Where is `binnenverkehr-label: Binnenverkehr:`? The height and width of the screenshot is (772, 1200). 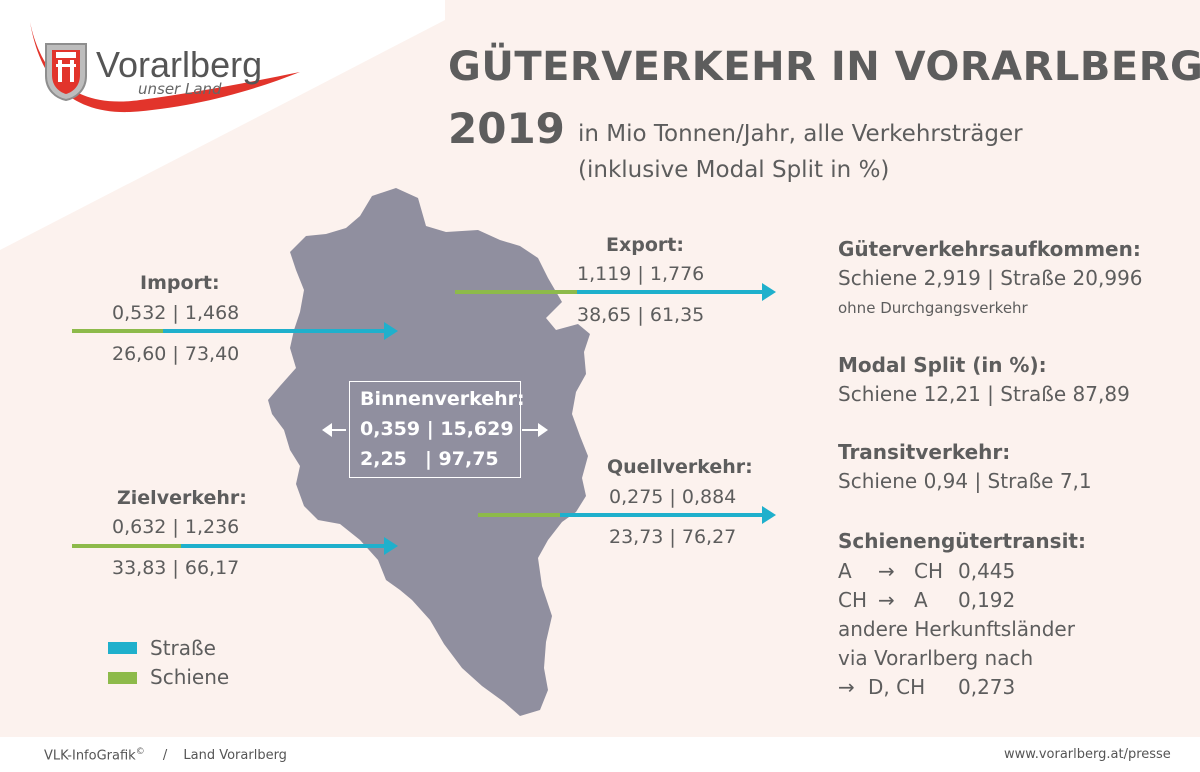 binnenverkehr-label: Binnenverkehr: is located at coordinates (442, 399).